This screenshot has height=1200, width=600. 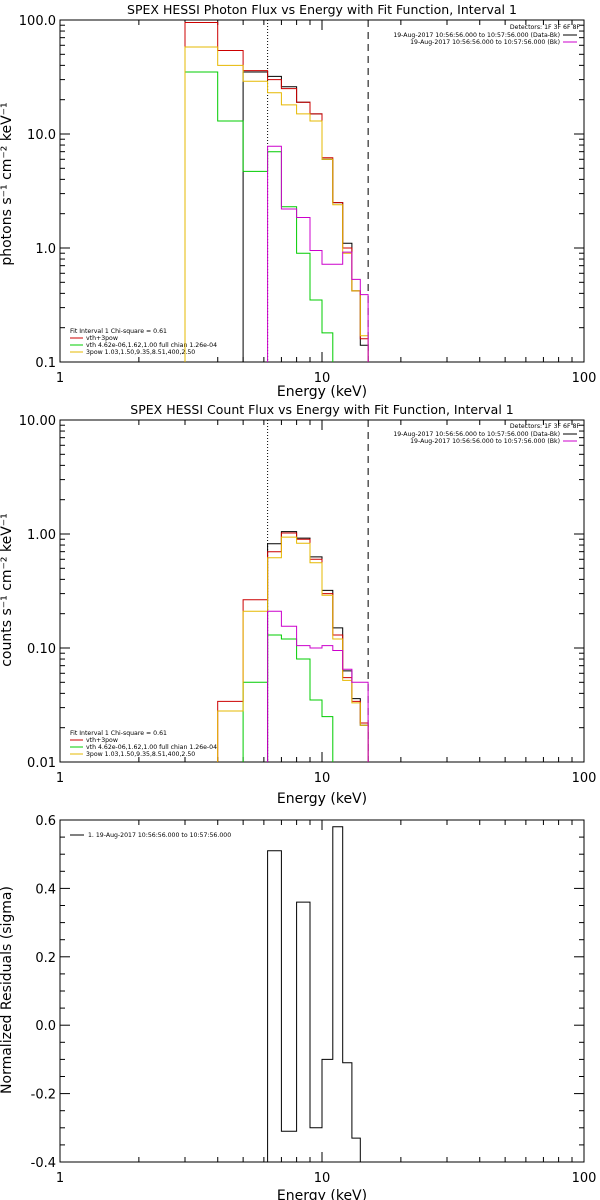 I want to click on y-axis-label: photons s⁻¹ cm⁻² keV⁻¹, so click(x=7, y=183).